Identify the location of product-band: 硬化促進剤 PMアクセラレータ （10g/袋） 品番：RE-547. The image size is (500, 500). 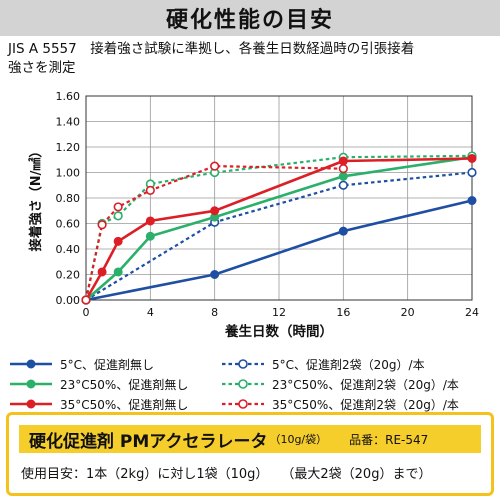
(250, 439).